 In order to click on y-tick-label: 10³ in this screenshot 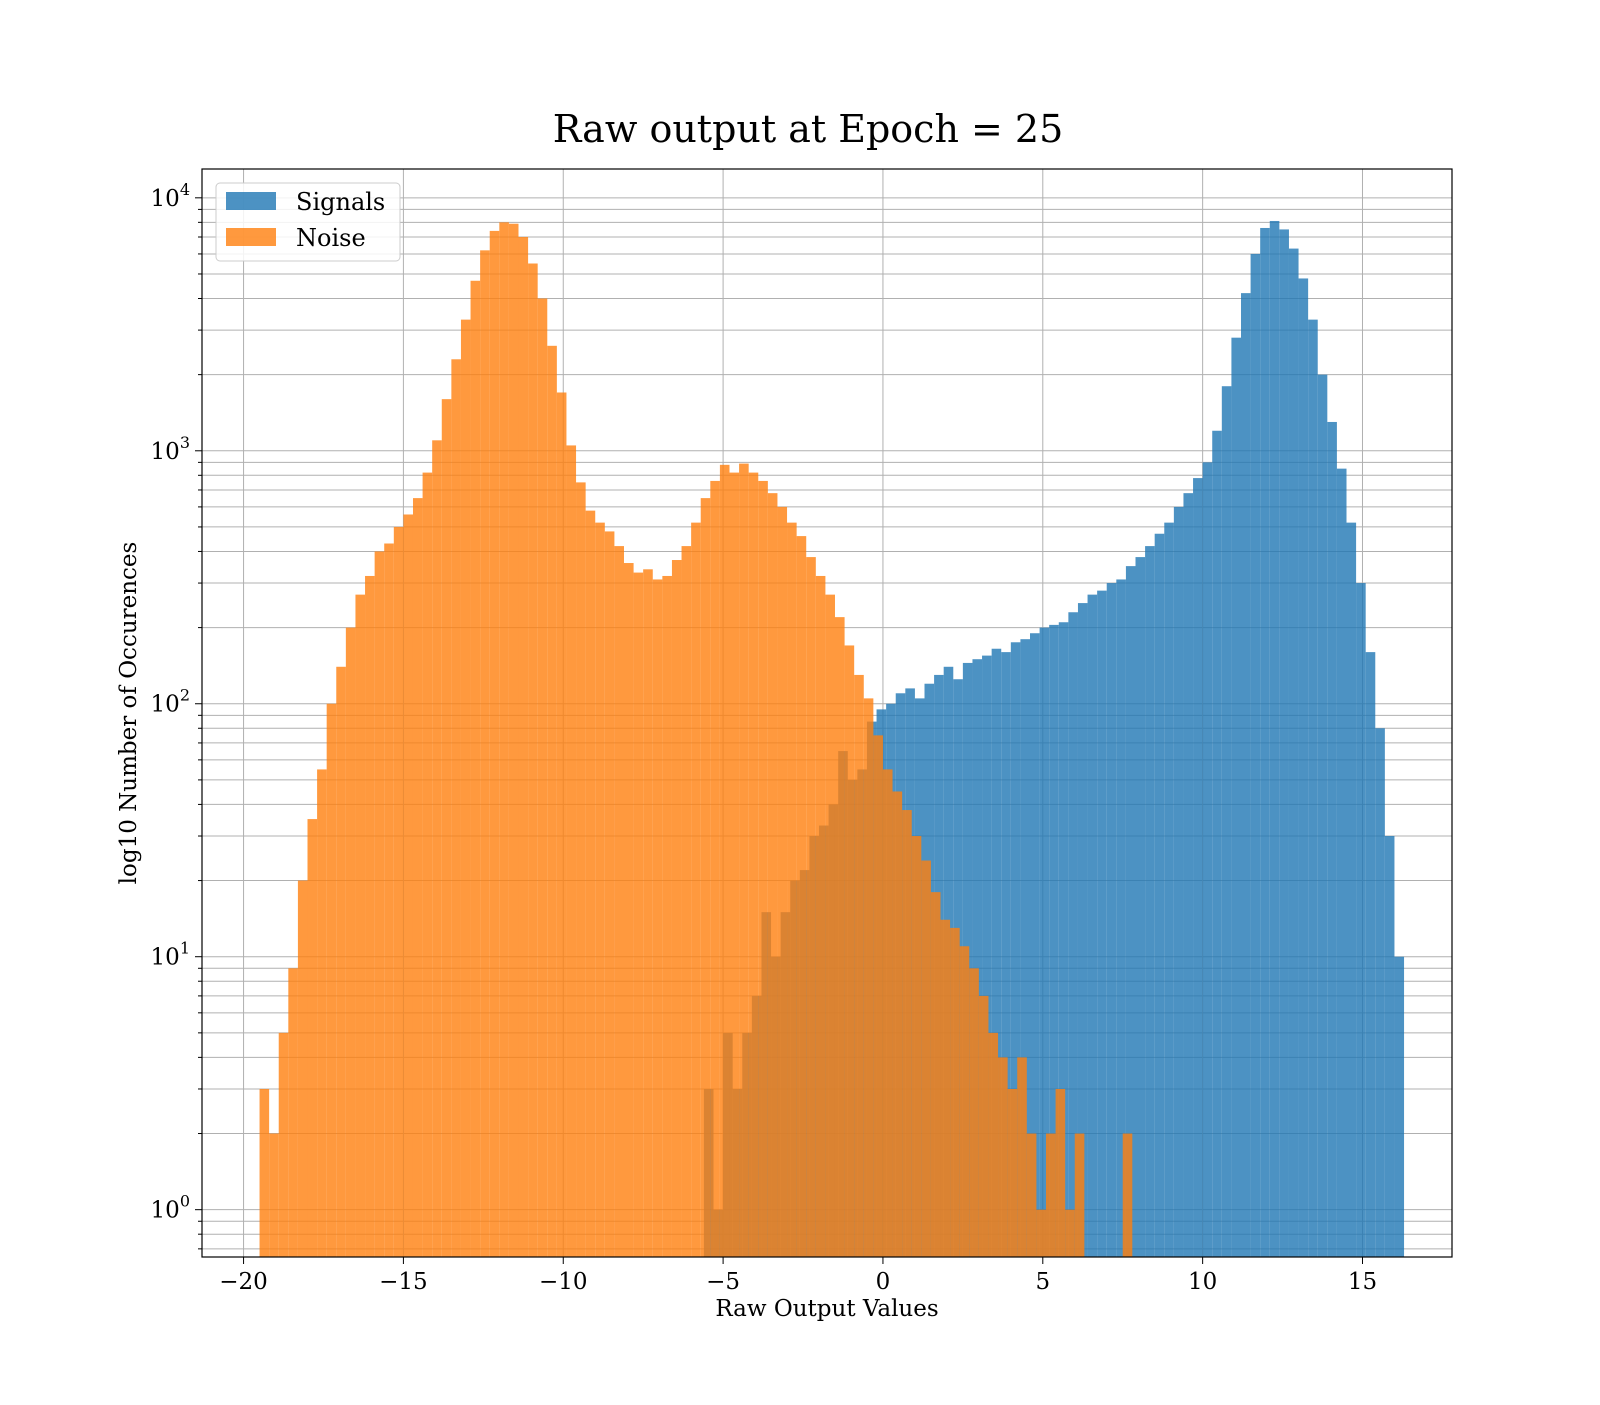, I will do `click(170, 449)`.